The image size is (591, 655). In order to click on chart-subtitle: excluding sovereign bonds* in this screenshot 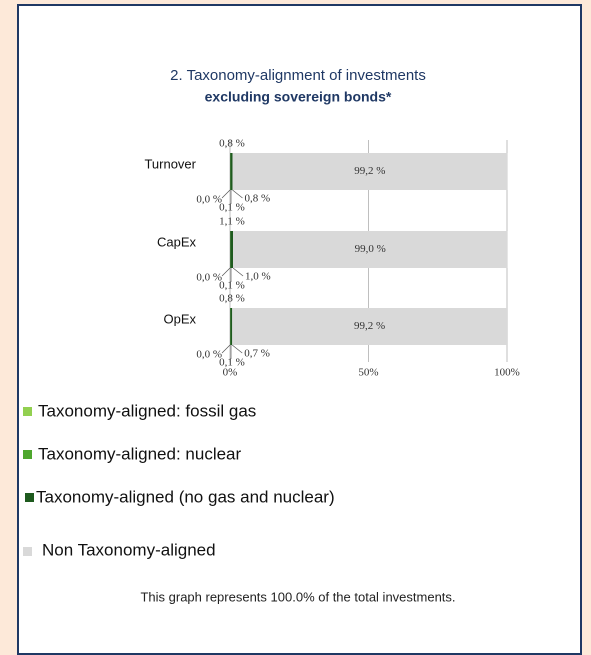, I will do `click(298, 97)`.